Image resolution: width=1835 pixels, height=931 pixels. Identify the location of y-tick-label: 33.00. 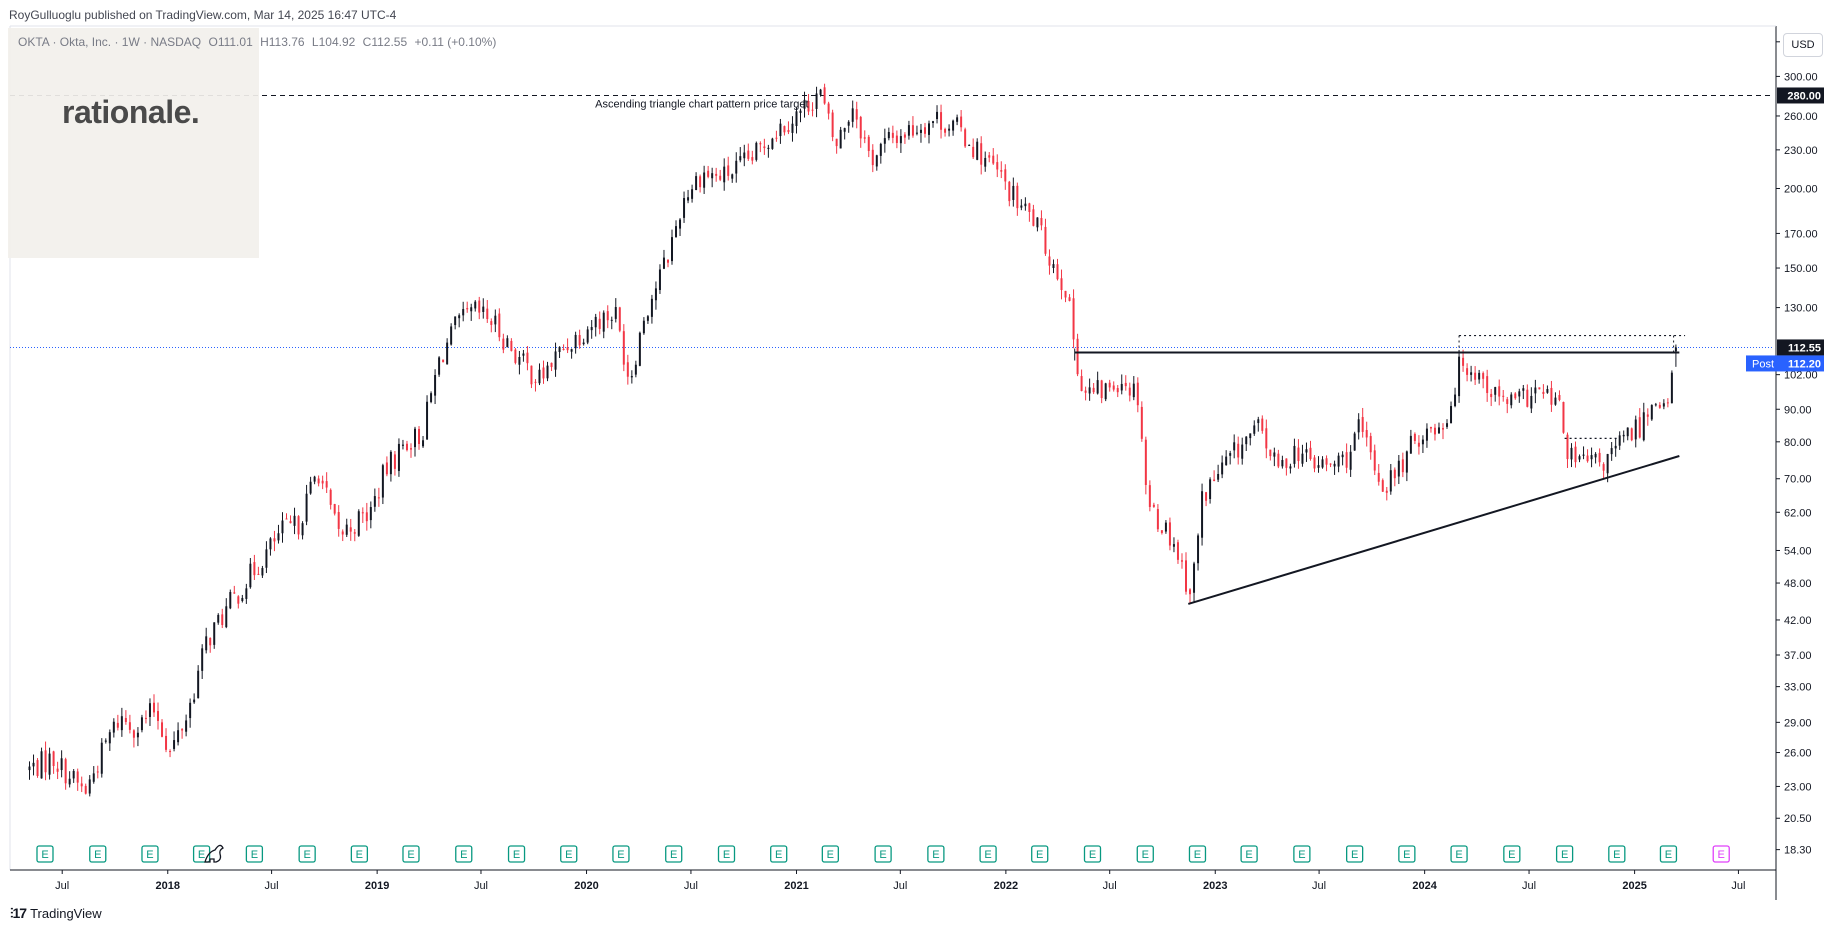
(1798, 688).